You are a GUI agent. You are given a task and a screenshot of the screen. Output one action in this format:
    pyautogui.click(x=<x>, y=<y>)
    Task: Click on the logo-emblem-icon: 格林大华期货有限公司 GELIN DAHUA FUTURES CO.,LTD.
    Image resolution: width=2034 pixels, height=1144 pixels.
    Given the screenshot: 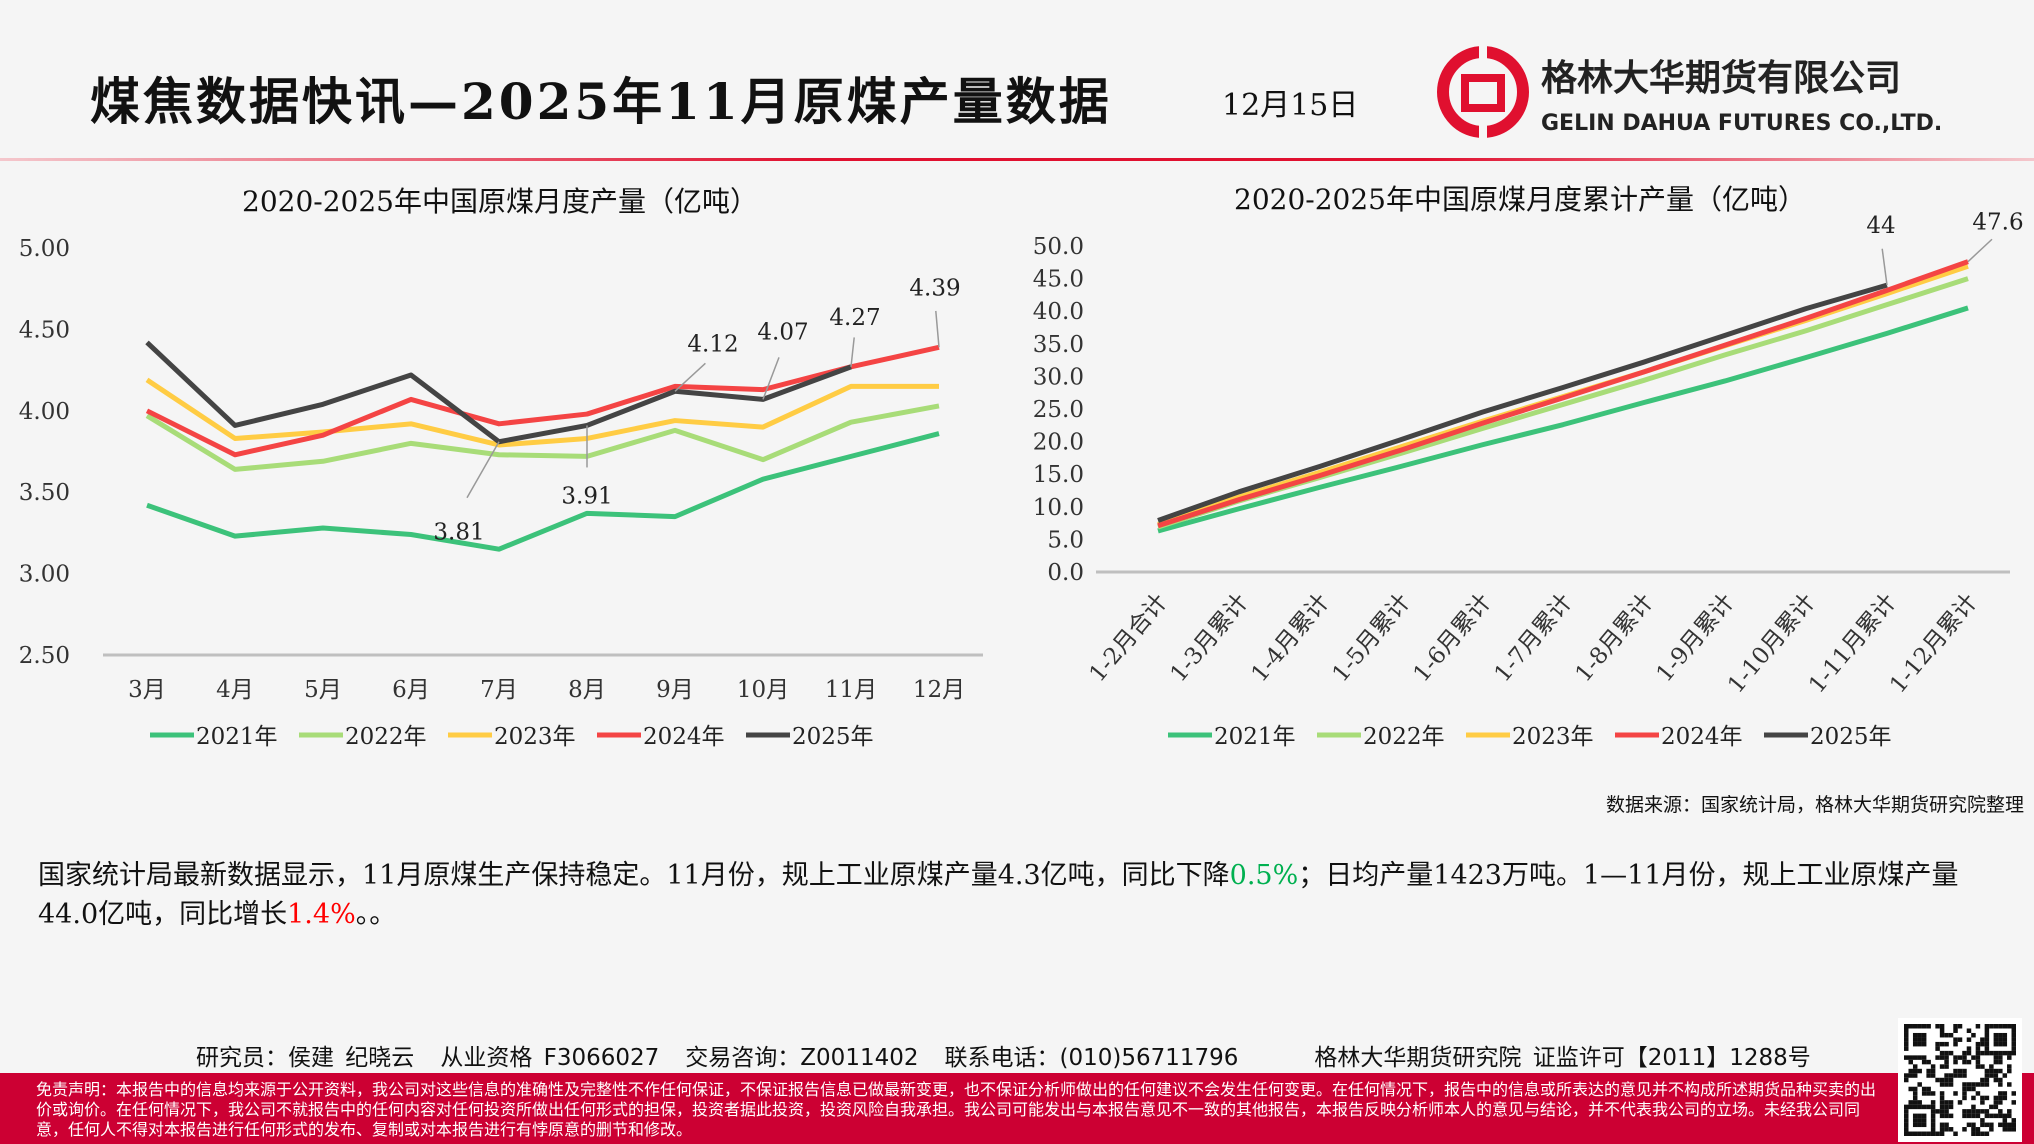 What is the action you would take?
    pyautogui.click(x=1689, y=92)
    